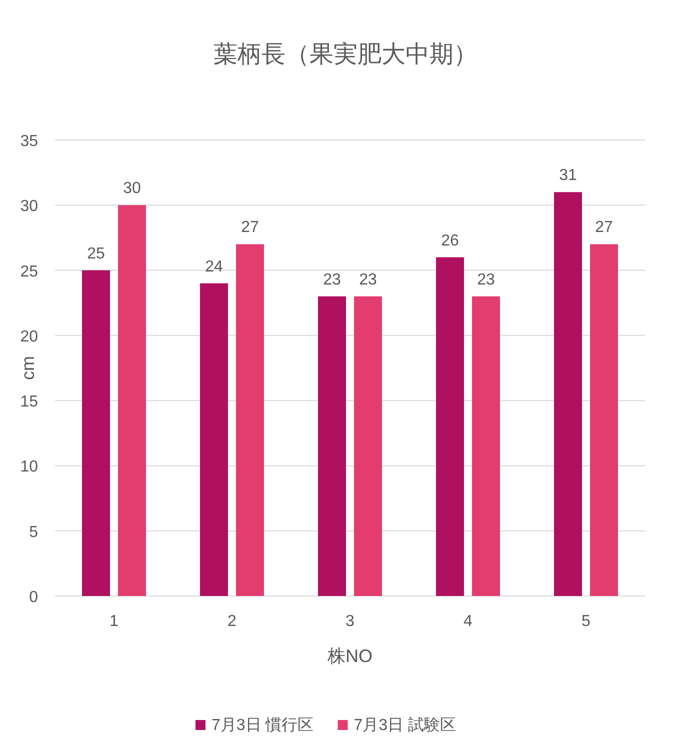  Describe the element at coordinates (28, 368) in the screenshot. I see `y-axis-title: cm` at that location.